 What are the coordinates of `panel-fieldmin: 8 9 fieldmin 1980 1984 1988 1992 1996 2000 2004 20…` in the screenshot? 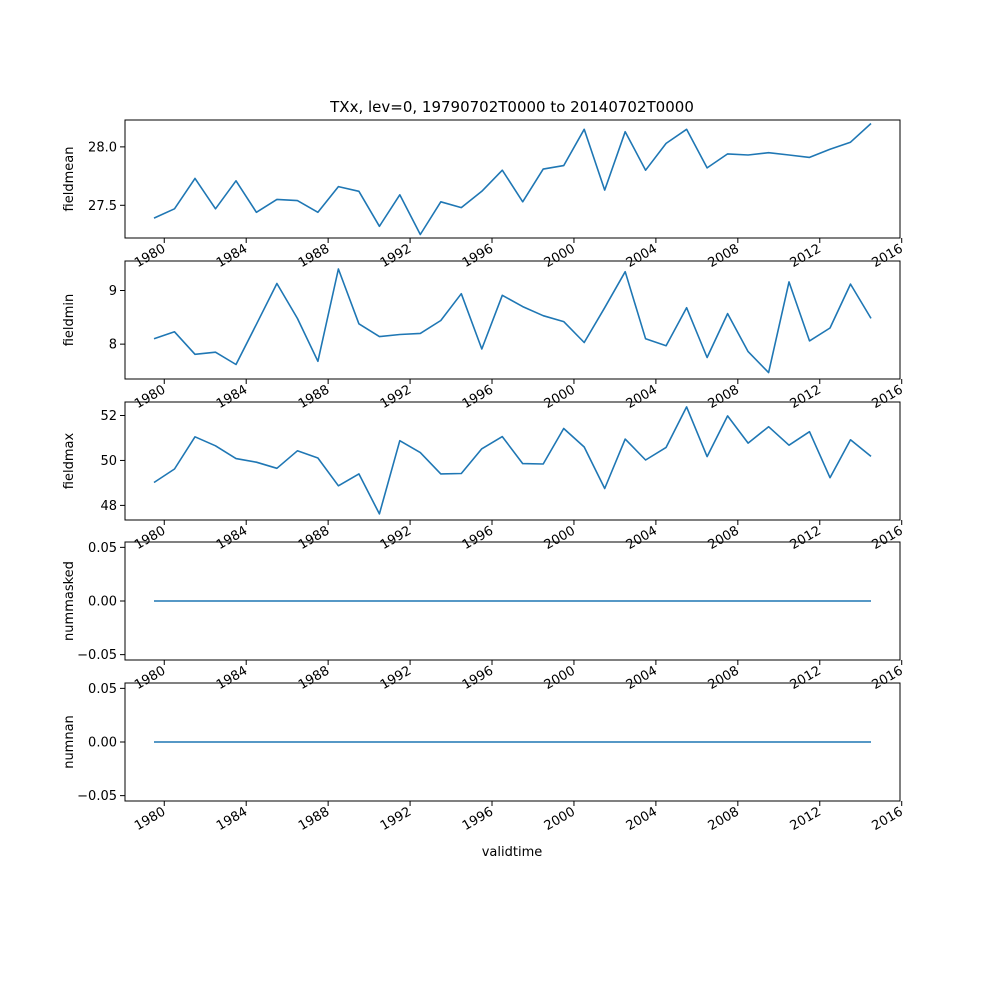 It's located at (484, 336).